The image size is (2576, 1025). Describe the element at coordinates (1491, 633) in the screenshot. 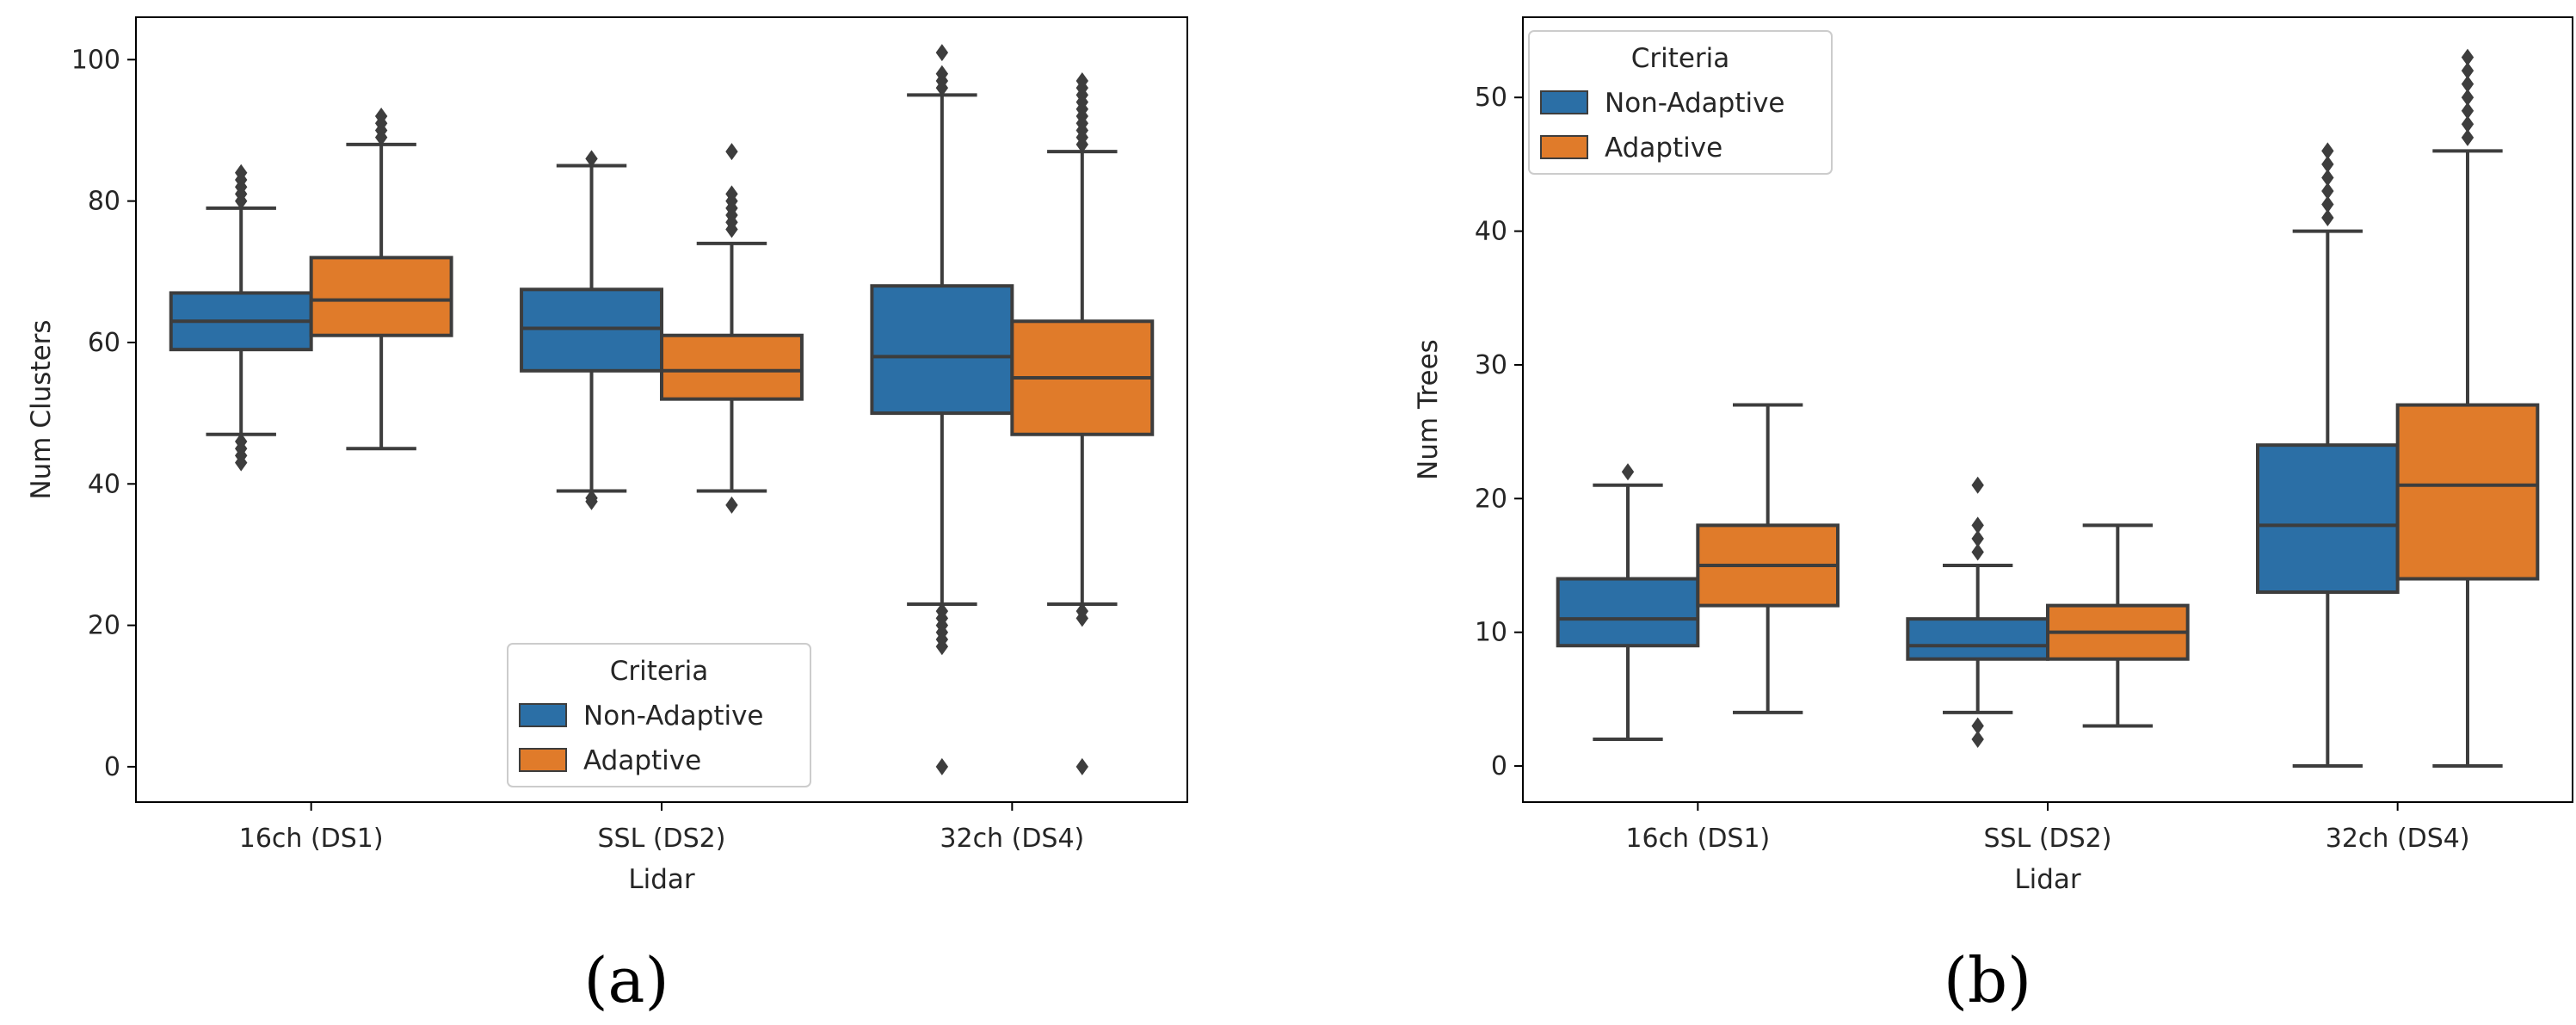

I see `y-tick-label: 10` at that location.